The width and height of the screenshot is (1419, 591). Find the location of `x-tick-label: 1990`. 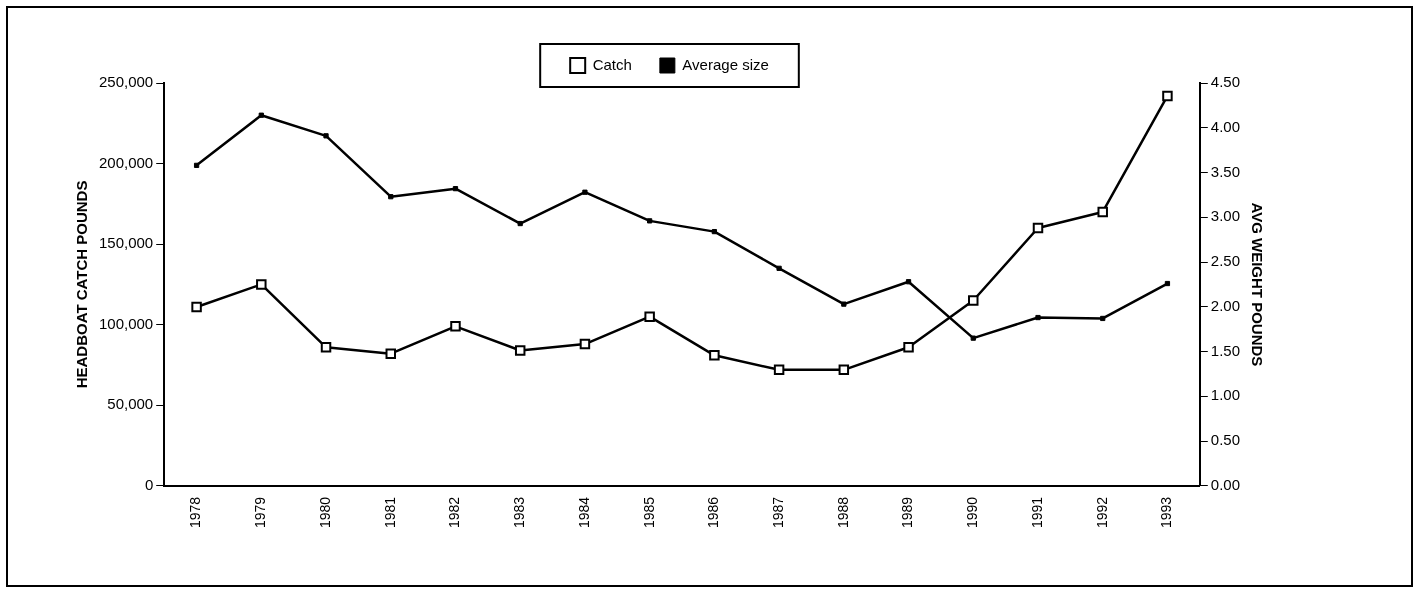

x-tick-label: 1990 is located at coordinates (972, 512).